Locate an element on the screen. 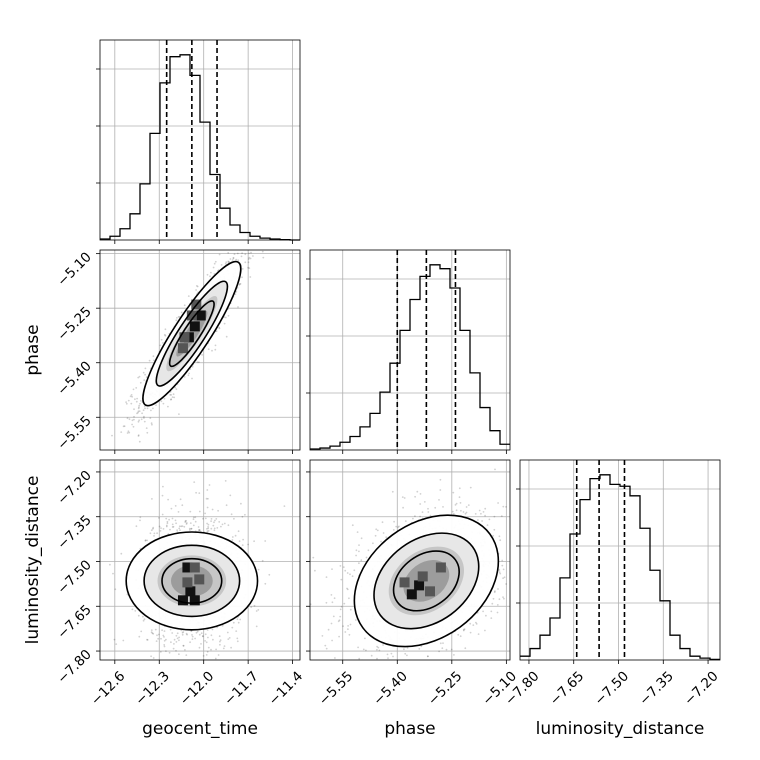  histogram-panel-geocent_time is located at coordinates (198, 141).